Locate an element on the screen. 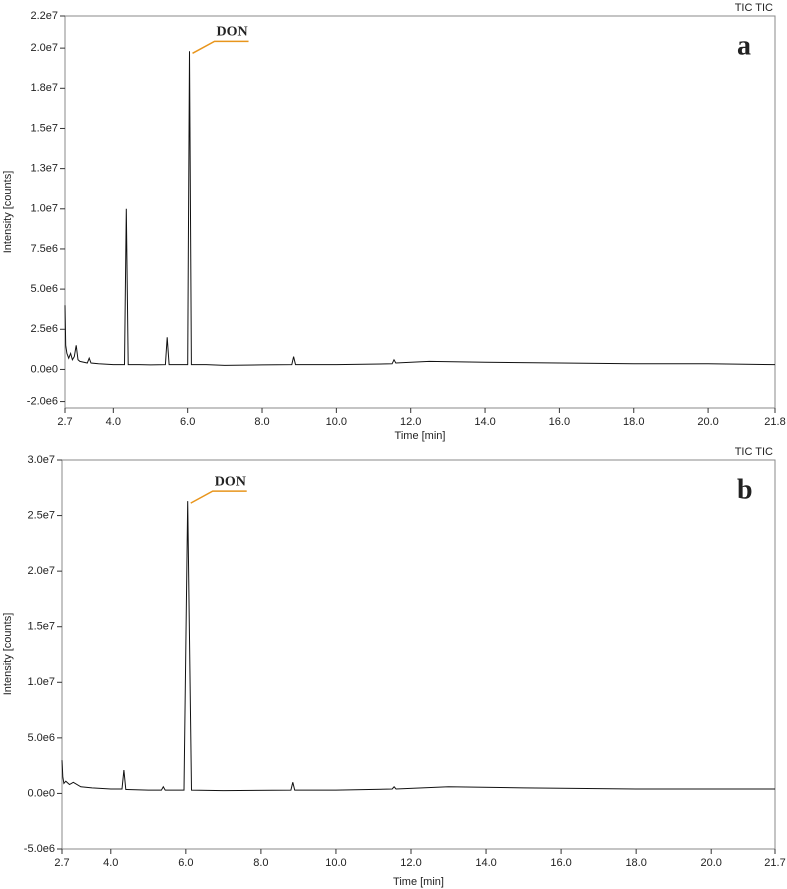 The image size is (787, 889). y-tick-label: -2.0e6 is located at coordinates (42, 401).